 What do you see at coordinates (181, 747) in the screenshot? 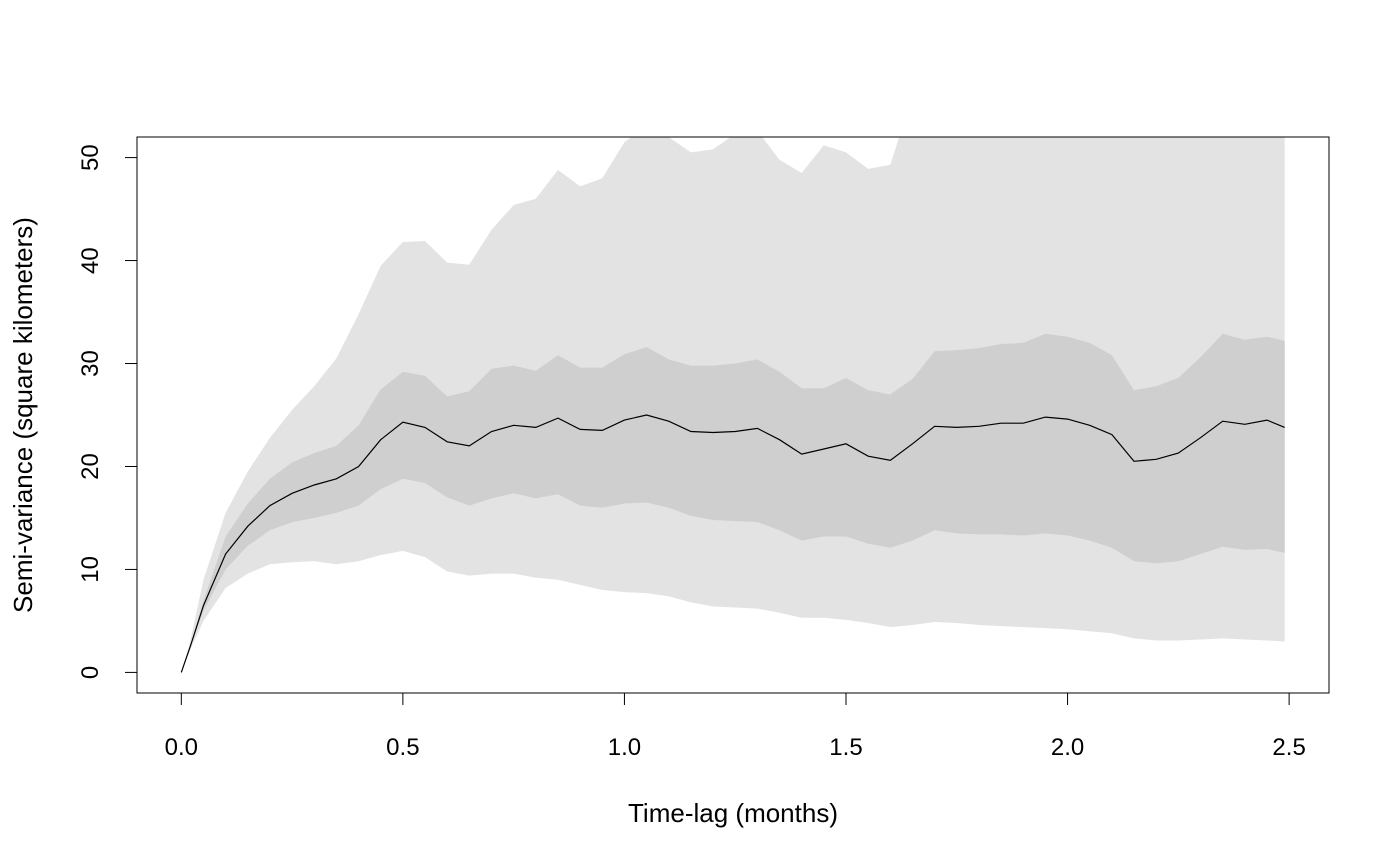
I see `x-tick-label: 0.0` at bounding box center [181, 747].